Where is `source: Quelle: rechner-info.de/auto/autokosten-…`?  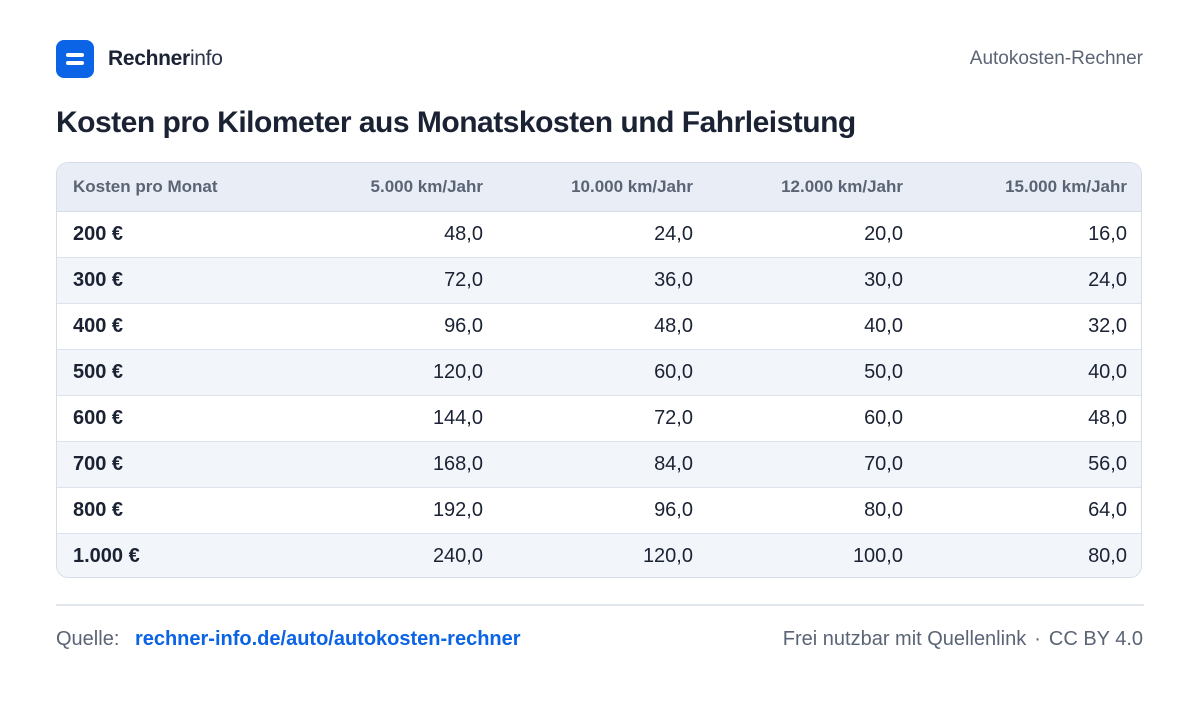 source: Quelle: rechner-info.de/auto/autokosten-… is located at coordinates (288, 639).